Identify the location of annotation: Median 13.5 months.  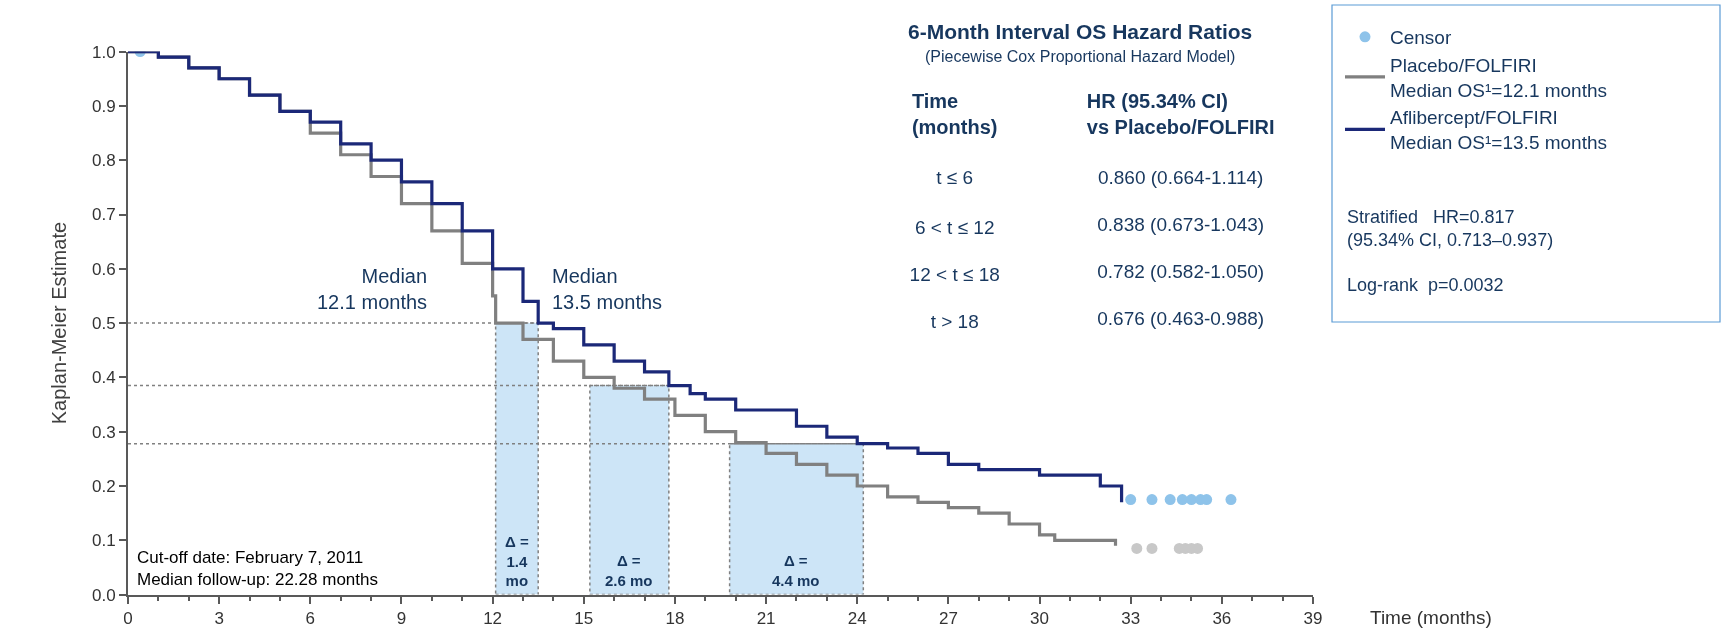
(607, 289).